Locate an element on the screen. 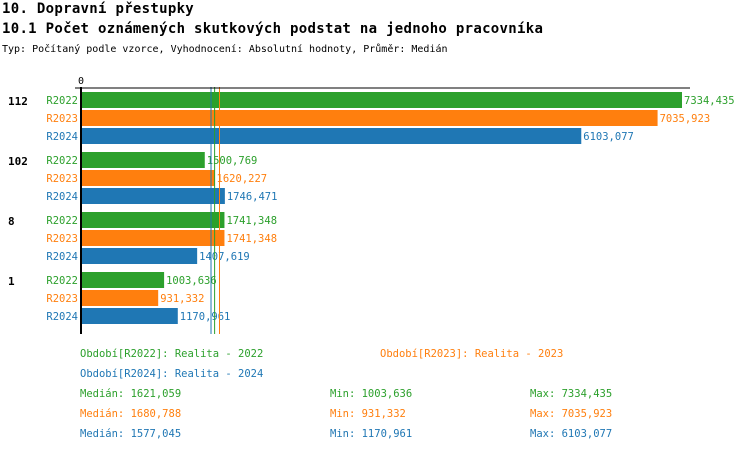  stat-median: Medián: 1621,059 is located at coordinates (131, 394).